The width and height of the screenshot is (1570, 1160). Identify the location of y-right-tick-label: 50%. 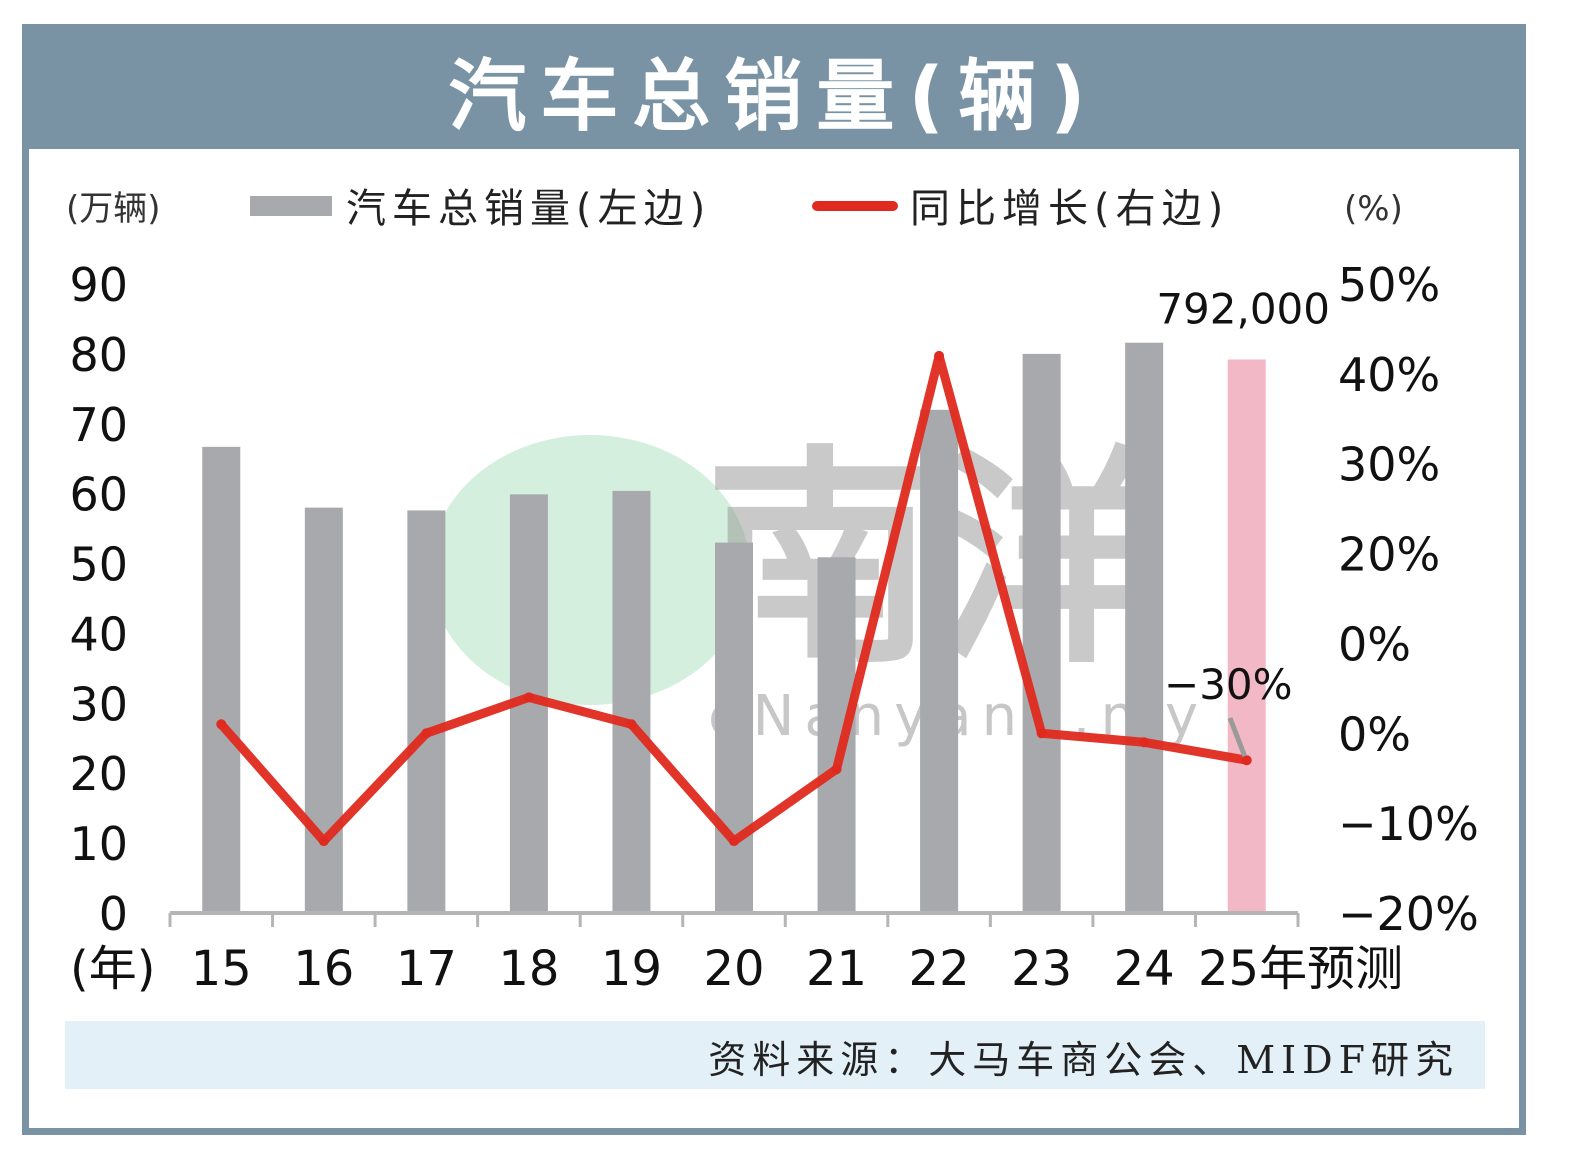
(1389, 285).